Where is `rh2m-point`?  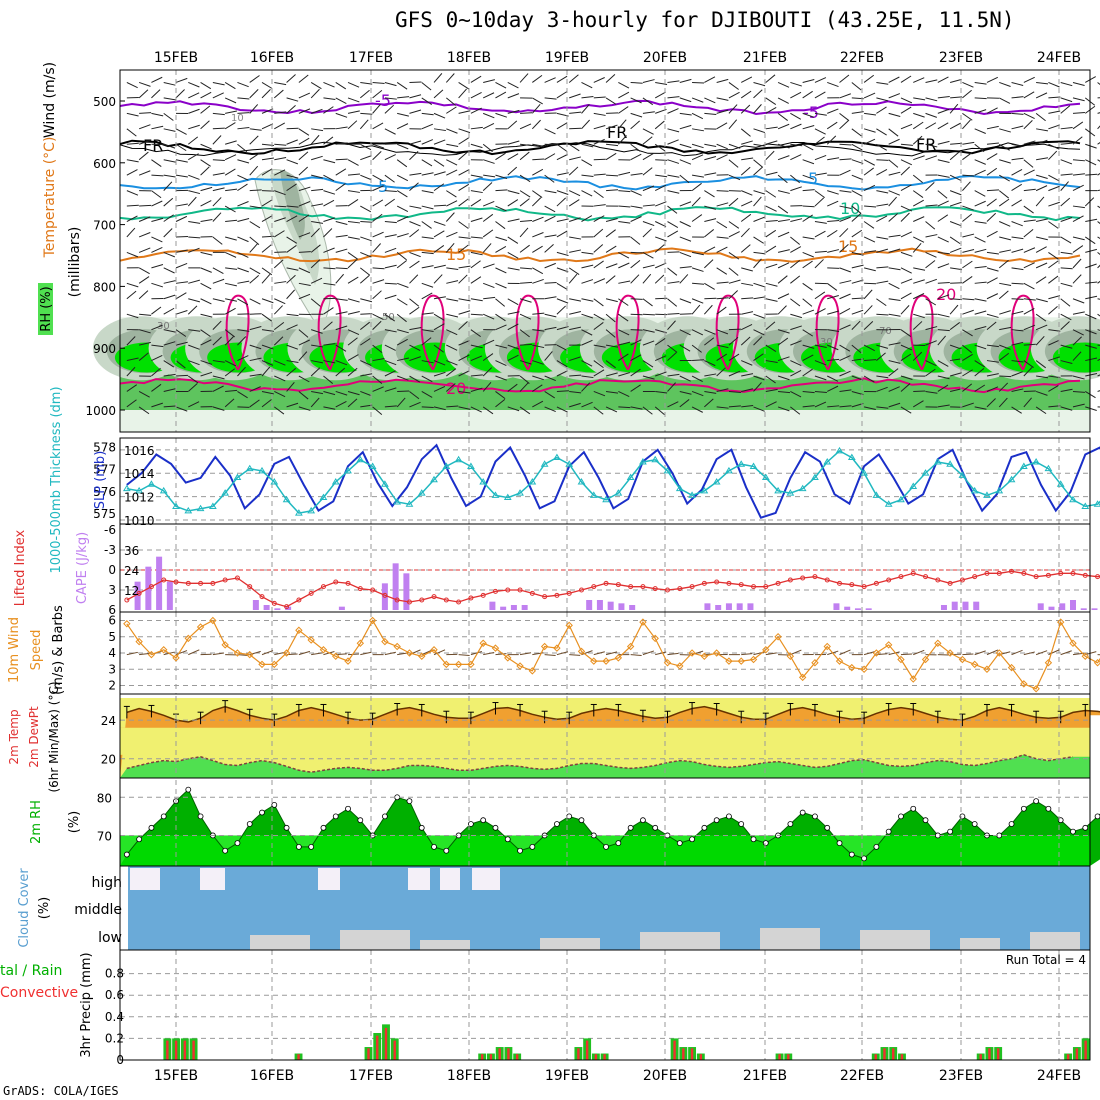 rh2m-point is located at coordinates (470, 824).